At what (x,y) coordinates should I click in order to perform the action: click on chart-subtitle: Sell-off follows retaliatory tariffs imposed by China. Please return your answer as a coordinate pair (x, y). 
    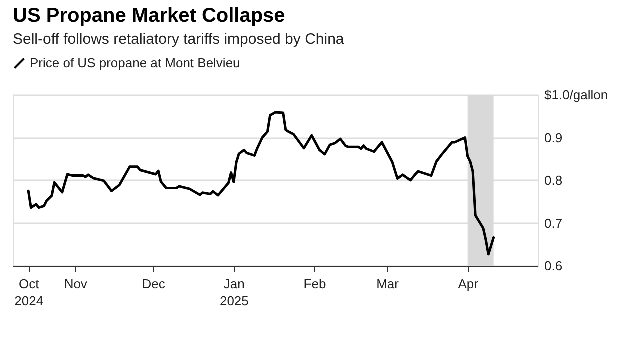
    Looking at the image, I should click on (179, 39).